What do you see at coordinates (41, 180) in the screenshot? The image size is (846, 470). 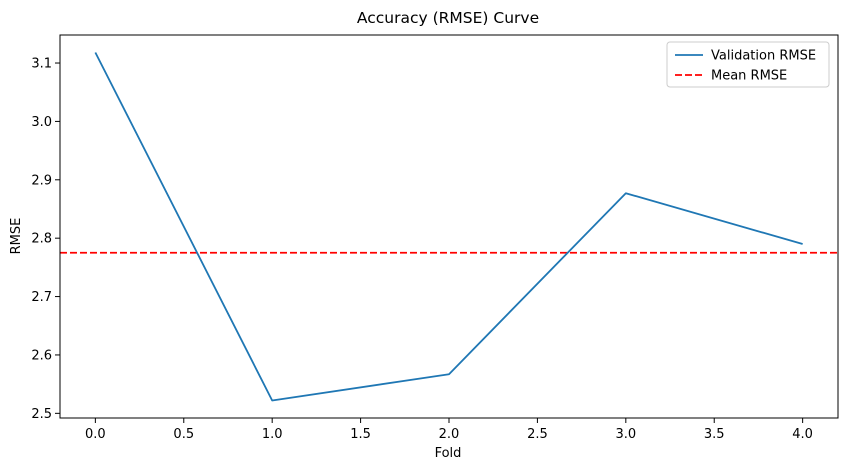 I see `y-tick-label: 2.9` at bounding box center [41, 180].